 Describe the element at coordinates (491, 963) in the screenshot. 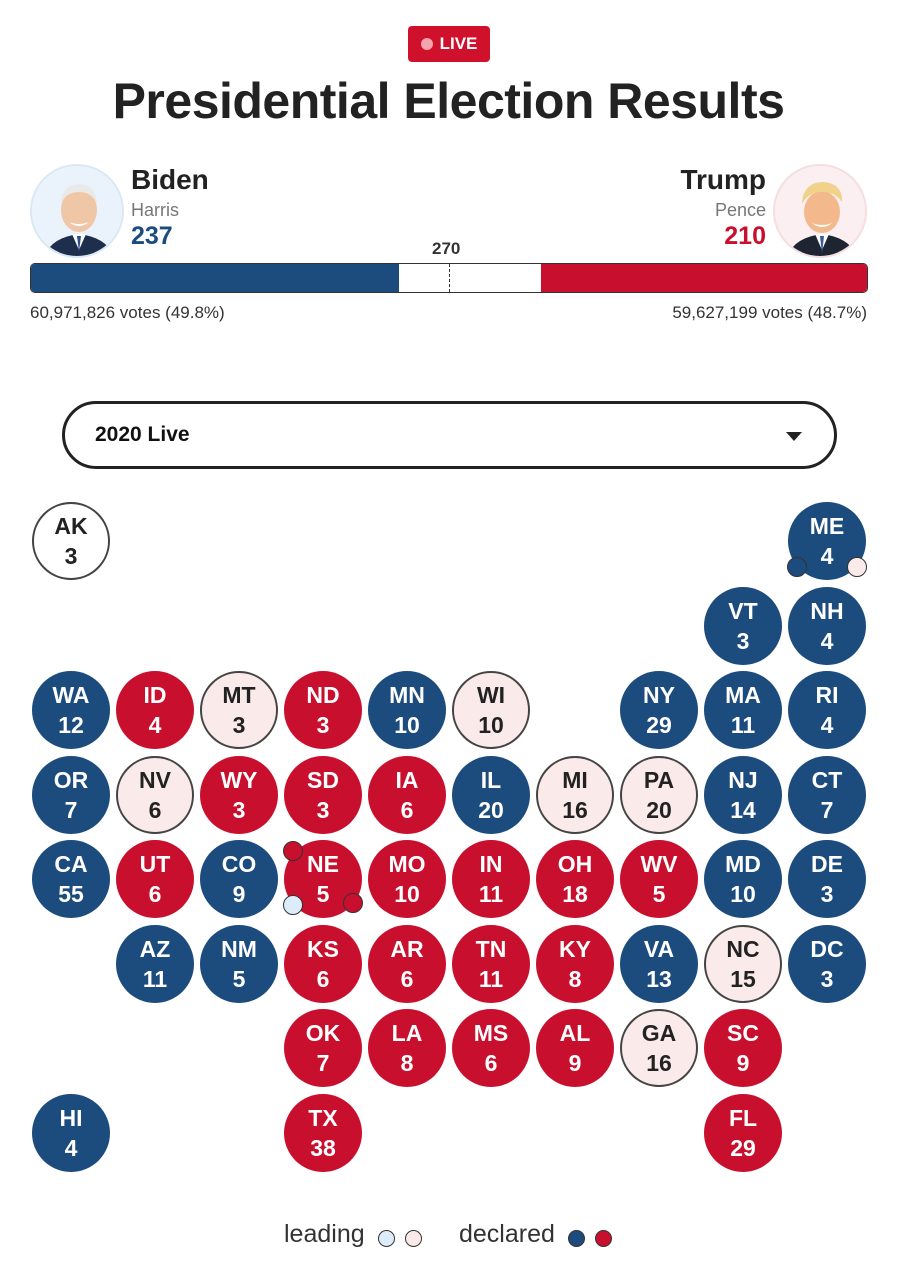

I see `state-tn: TN 11` at that location.